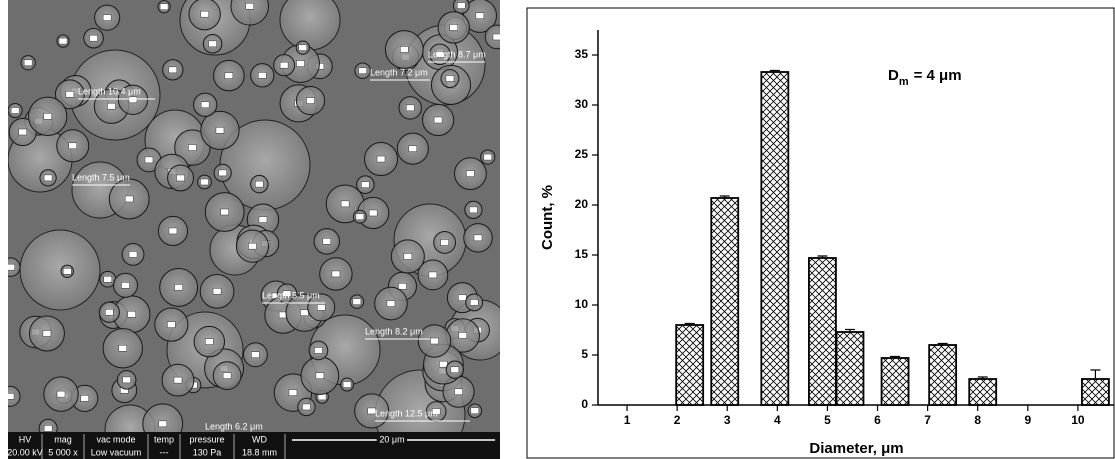 This screenshot has width=1115, height=459. Describe the element at coordinates (234, 426) in the screenshot. I see `measurement-label: Length 6.2 μm` at that location.